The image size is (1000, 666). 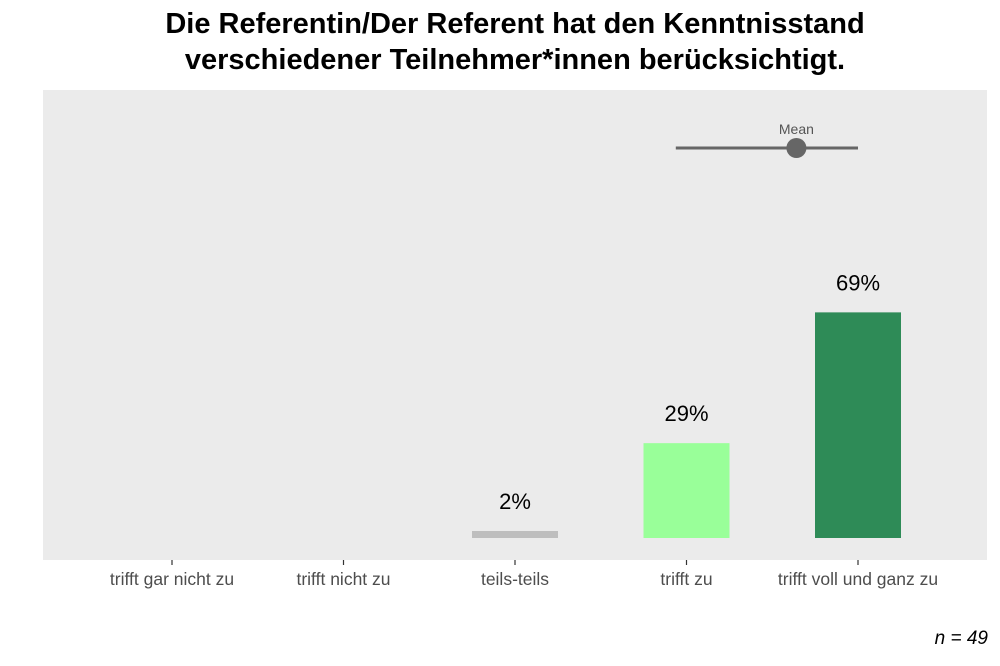 What do you see at coordinates (686, 413) in the screenshot?
I see `bar-value-label-4: 29%` at bounding box center [686, 413].